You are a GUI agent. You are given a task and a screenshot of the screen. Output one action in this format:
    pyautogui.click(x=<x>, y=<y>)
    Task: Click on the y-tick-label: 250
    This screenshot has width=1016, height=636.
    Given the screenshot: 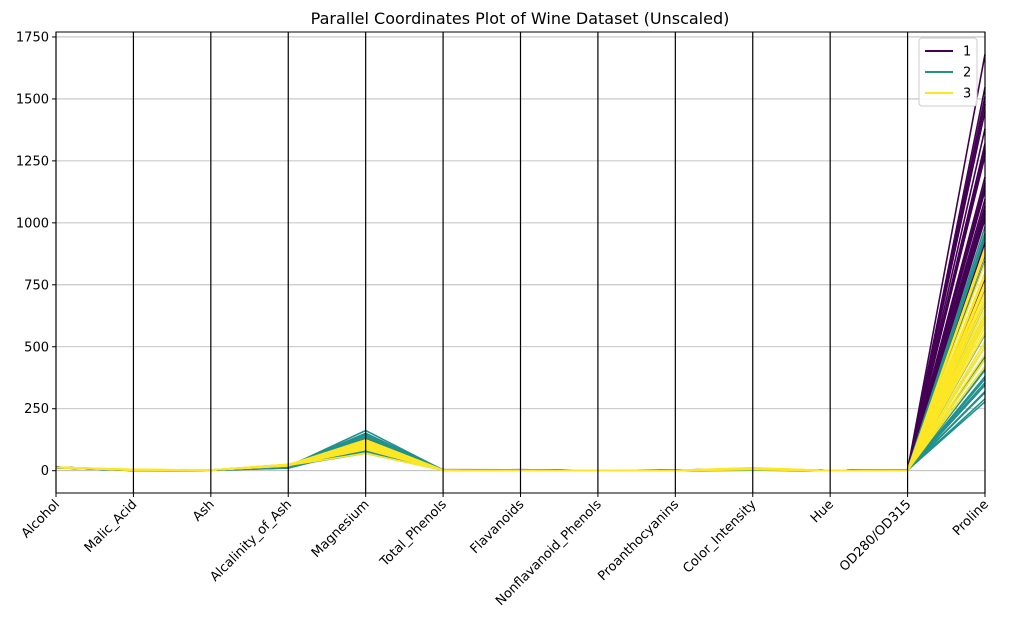 What is the action you would take?
    pyautogui.click(x=36, y=409)
    